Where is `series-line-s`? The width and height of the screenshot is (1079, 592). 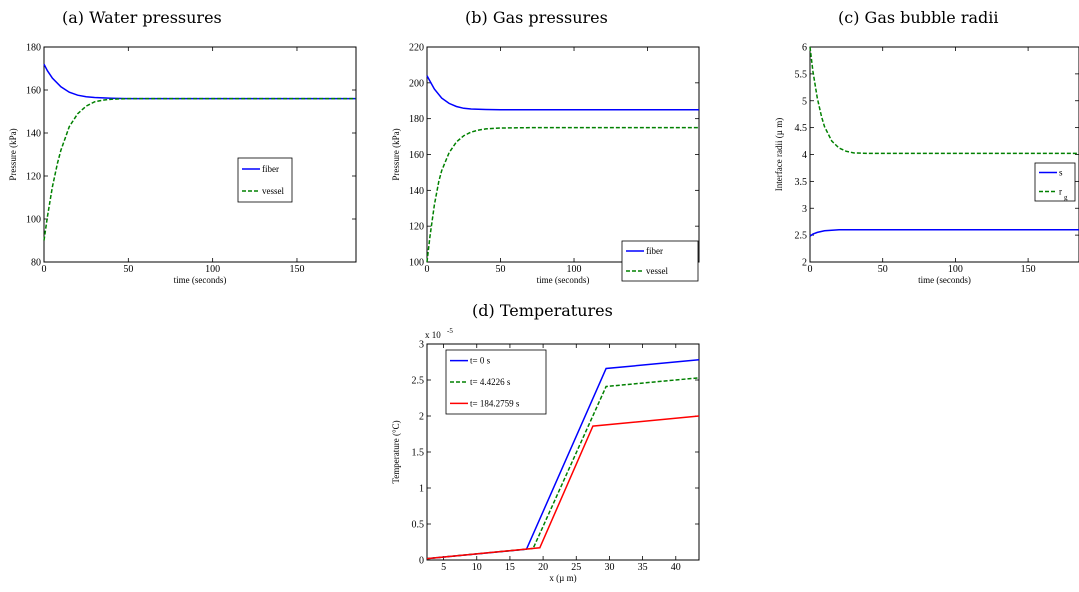 series-line-s is located at coordinates (944, 233).